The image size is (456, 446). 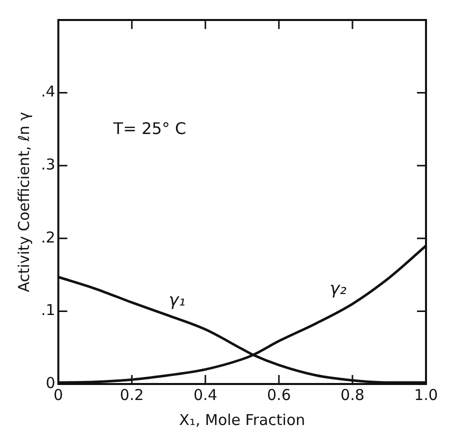 What do you see at coordinates (426, 395) in the screenshot?
I see `x-tick-label: 1.0` at bounding box center [426, 395].